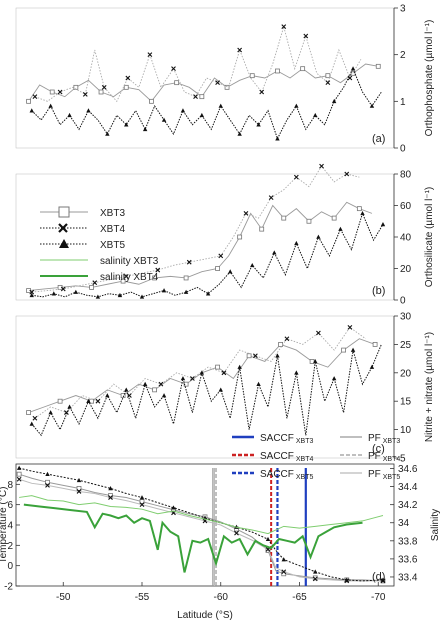 The width and height of the screenshot is (448, 632). Describe the element at coordinates (408, 469) in the screenshot. I see `panel-d-y2tick-label: 34.6` at that location.